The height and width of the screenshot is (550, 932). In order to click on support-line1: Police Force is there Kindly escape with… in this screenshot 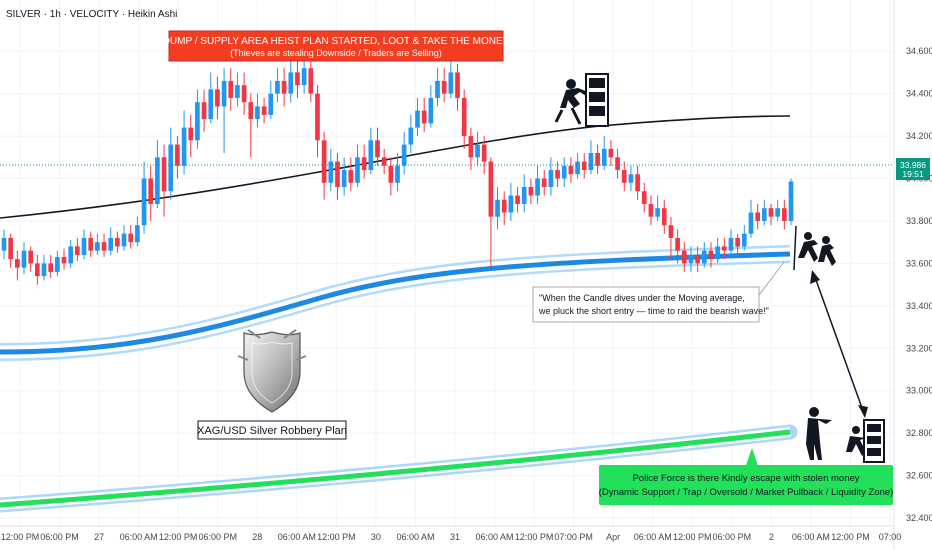, I will do `click(745, 478)`.